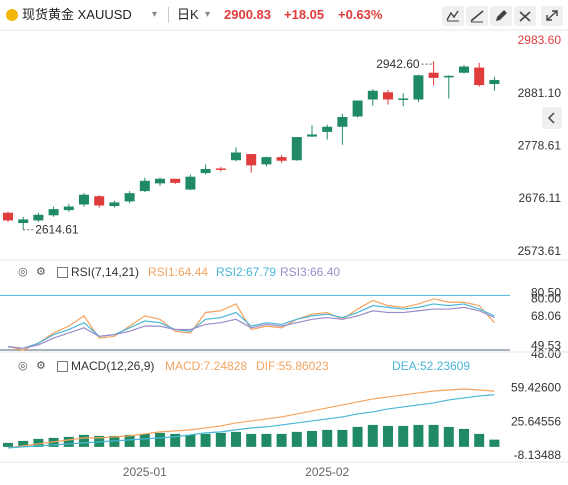 This screenshot has height=485, width=568. What do you see at coordinates (538, 455) in the screenshot?
I see `macd-y-tick-label: -8.13488` at bounding box center [538, 455].